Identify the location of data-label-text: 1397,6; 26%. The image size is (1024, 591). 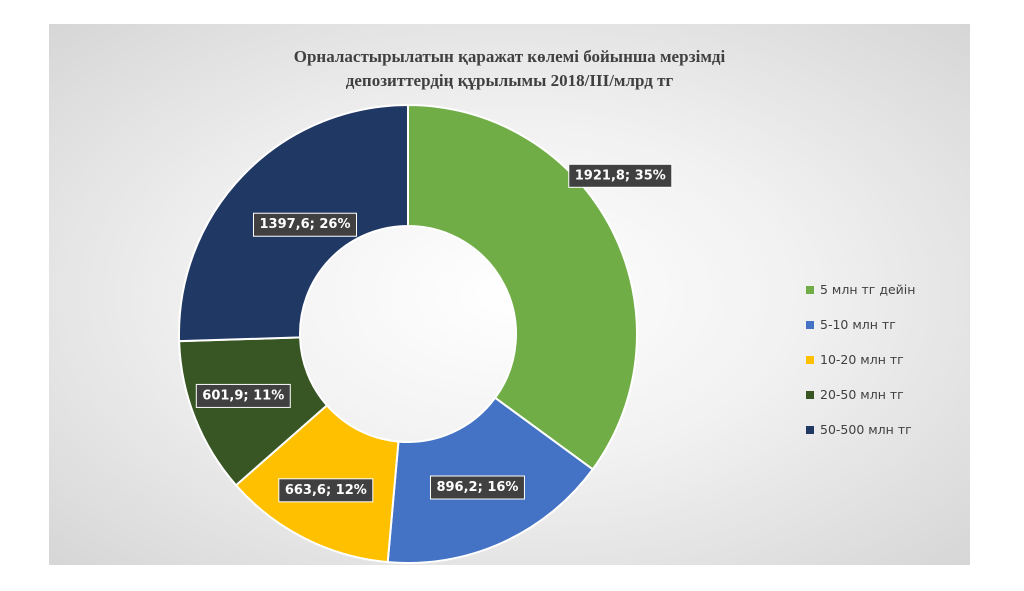
(304, 224).